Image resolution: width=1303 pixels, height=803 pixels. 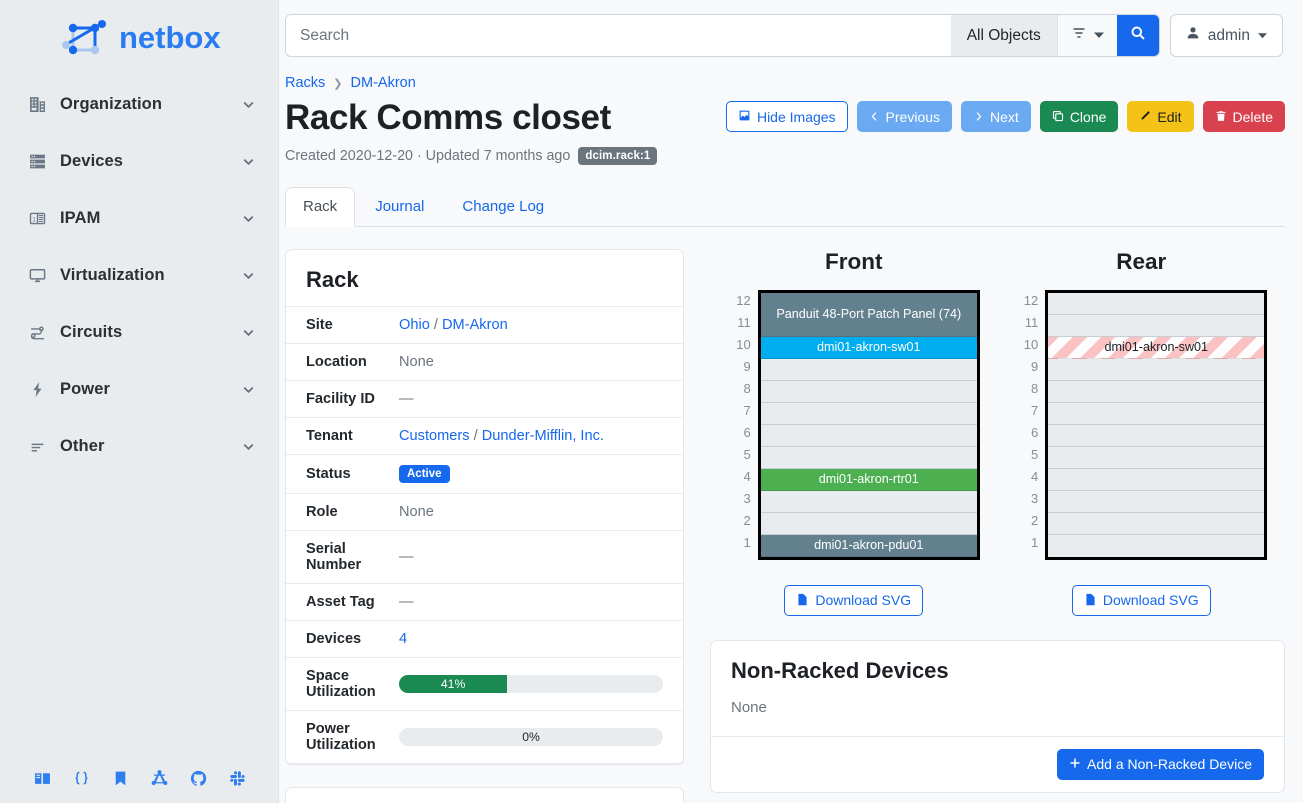 I want to click on chevron-right-icon, so click(x=978, y=117).